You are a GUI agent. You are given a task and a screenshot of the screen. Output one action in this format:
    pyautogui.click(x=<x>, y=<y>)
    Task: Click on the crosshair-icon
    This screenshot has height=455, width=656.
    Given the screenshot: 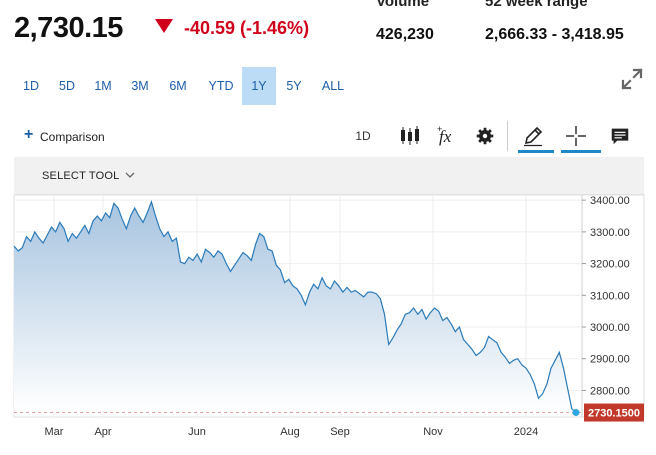 What is the action you would take?
    pyautogui.click(x=576, y=136)
    